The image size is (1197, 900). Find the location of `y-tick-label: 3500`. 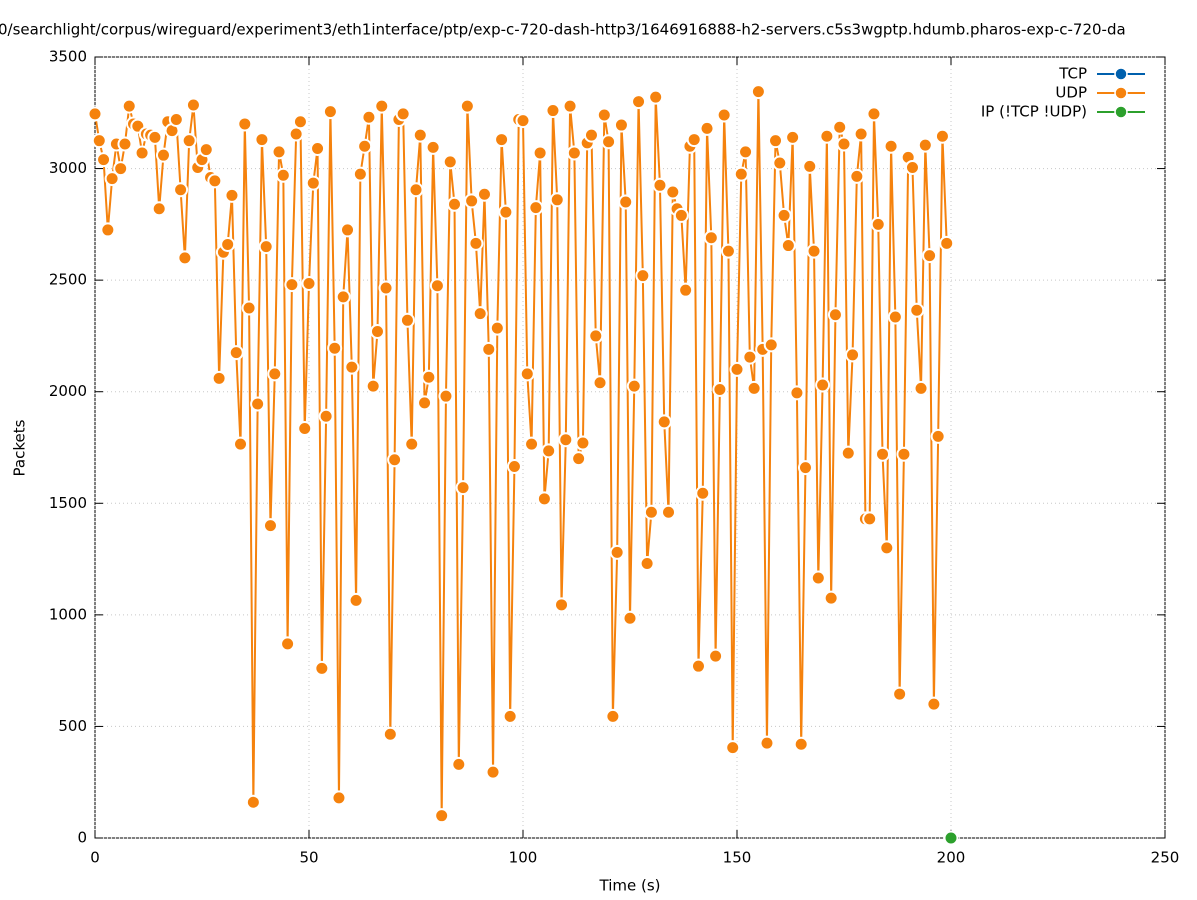

y-tick-label: 3500 is located at coordinates (68, 57).